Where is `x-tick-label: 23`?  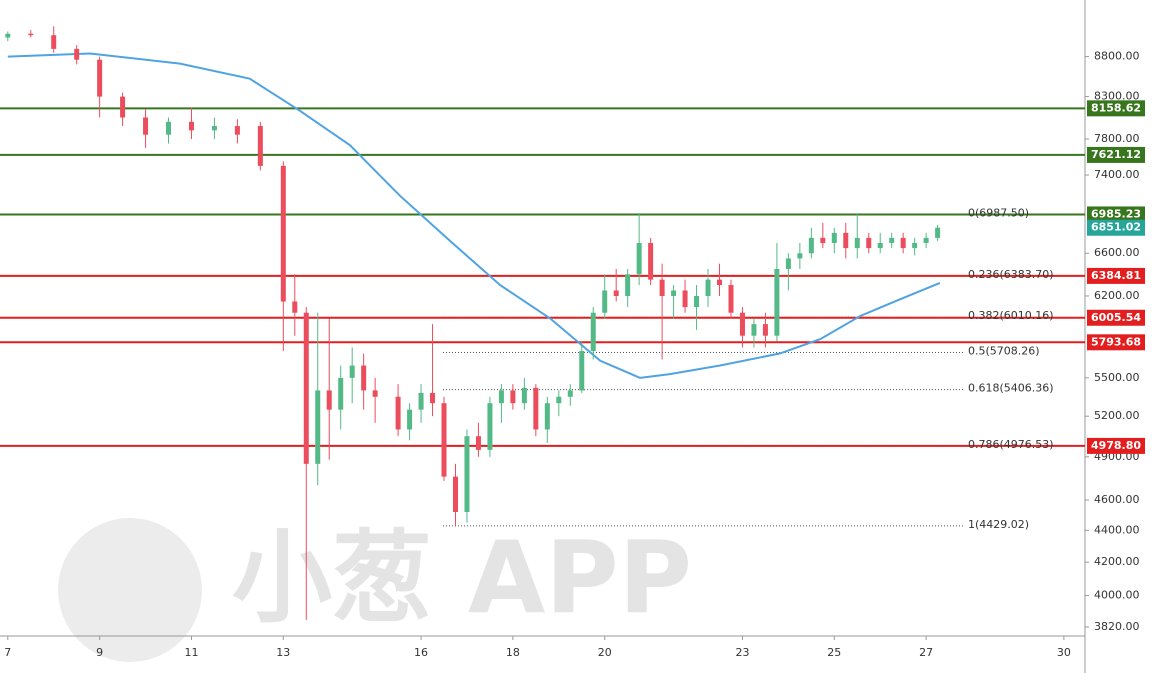
x-tick-label: 23 is located at coordinates (742, 652).